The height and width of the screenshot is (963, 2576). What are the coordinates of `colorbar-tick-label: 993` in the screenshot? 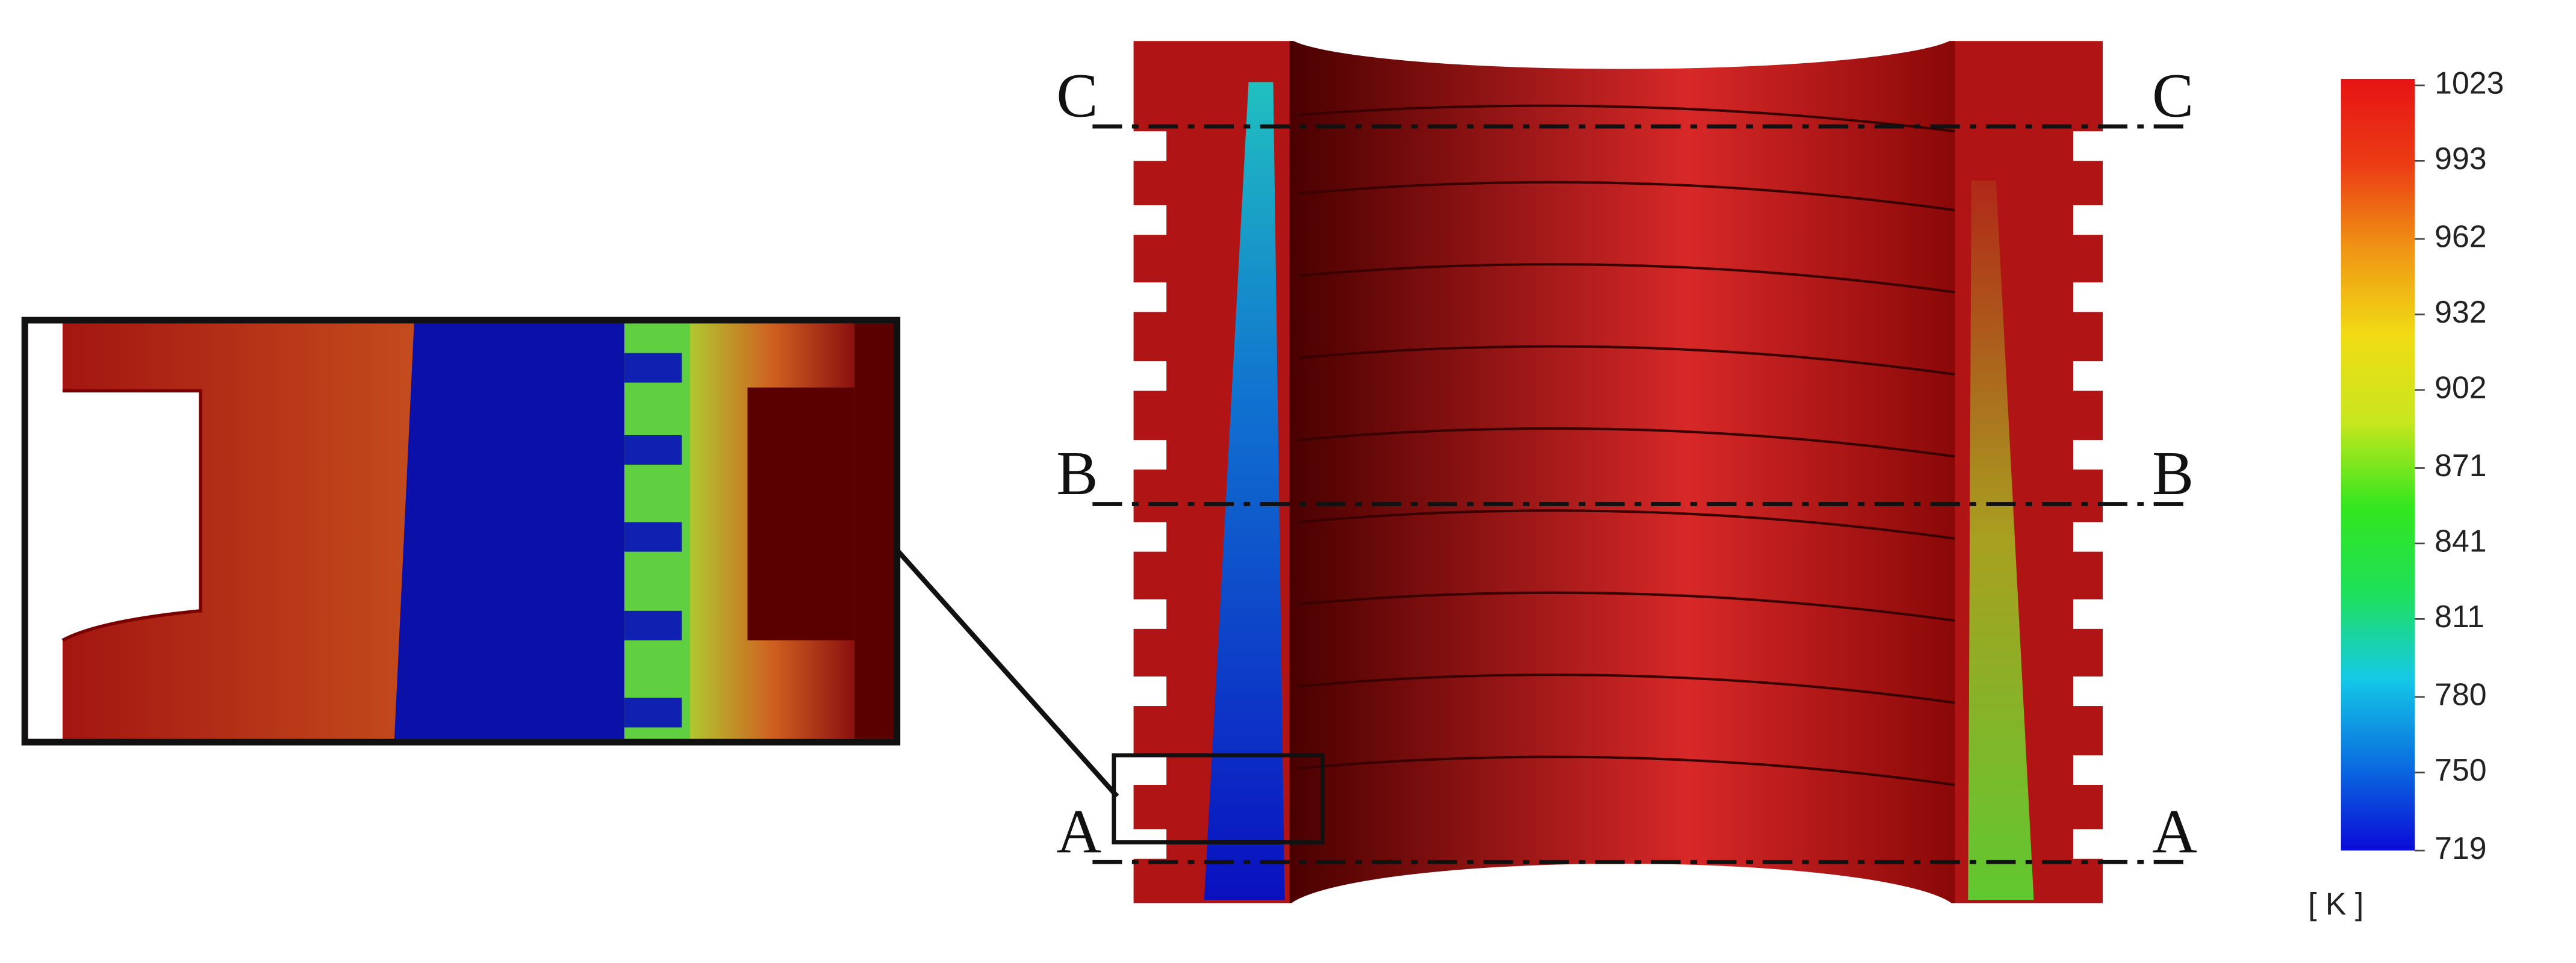 It's located at (2460, 159).